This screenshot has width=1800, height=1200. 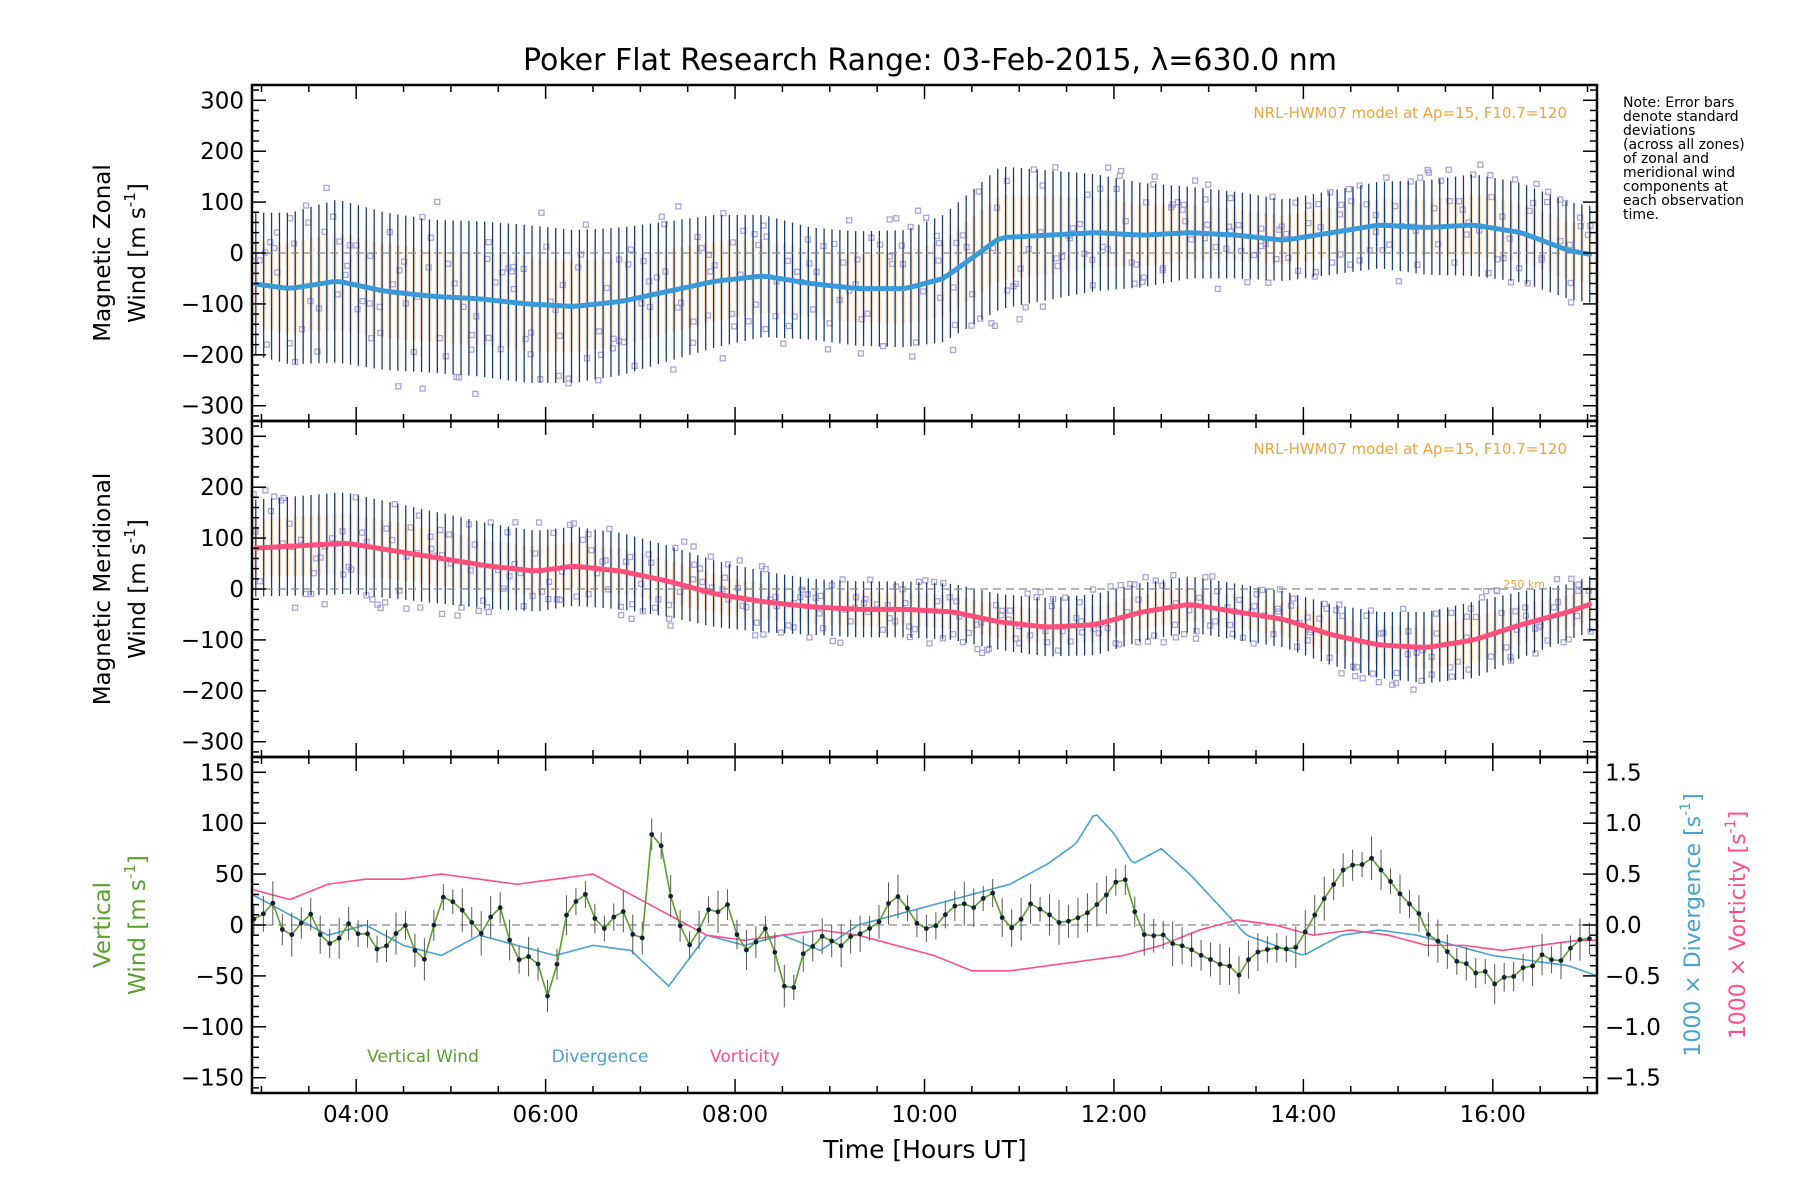 I want to click on mean-wind-line, so click(x=923, y=595).